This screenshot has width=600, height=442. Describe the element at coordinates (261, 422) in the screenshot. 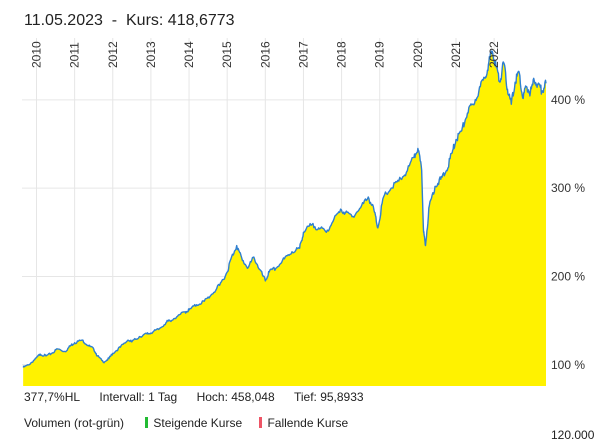

I see `falling-swatch` at that location.